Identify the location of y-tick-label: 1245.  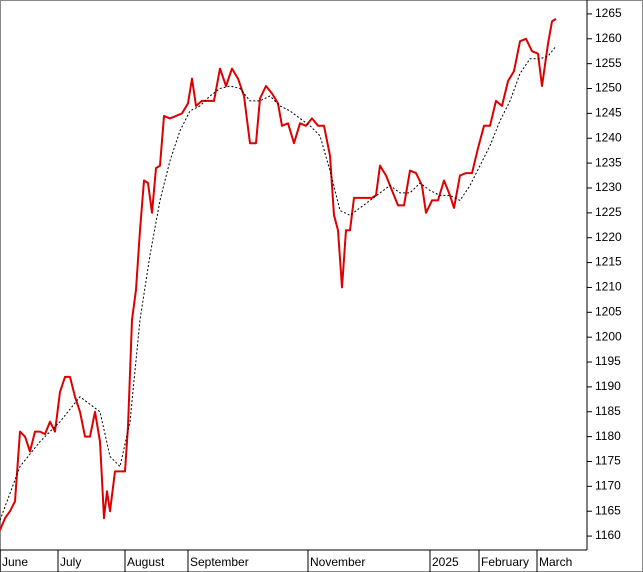
(608, 113).